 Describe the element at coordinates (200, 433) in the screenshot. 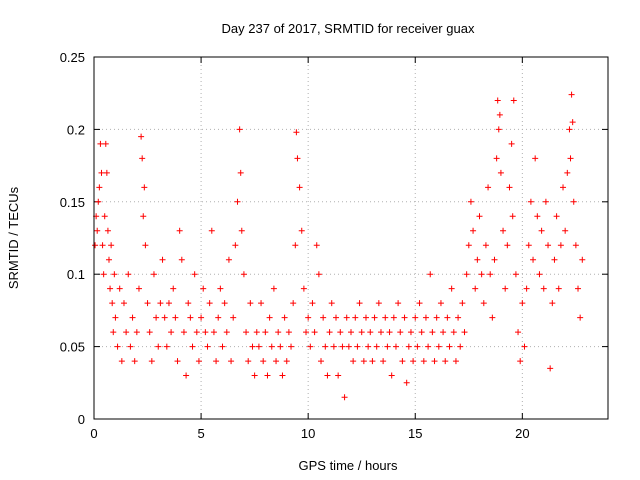

I see `x-tick-label: 5` at that location.